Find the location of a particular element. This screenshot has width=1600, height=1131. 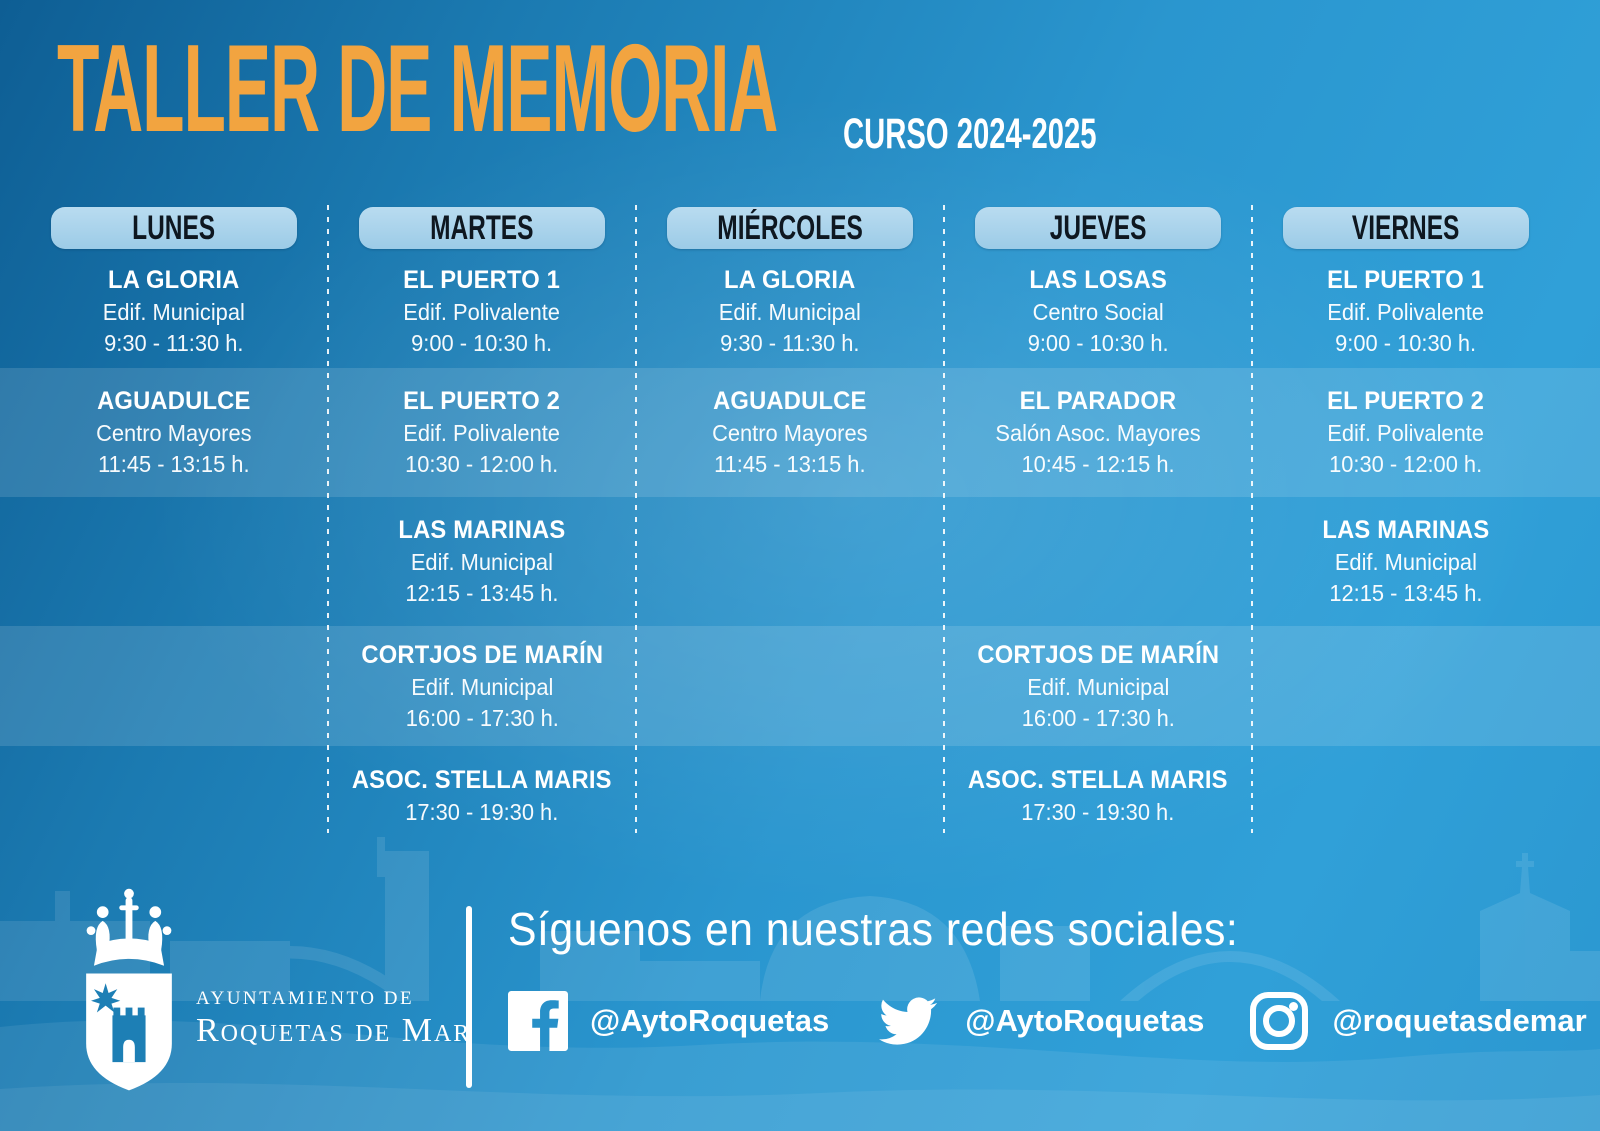

slot-venue: Centro Social is located at coordinates (1098, 312).